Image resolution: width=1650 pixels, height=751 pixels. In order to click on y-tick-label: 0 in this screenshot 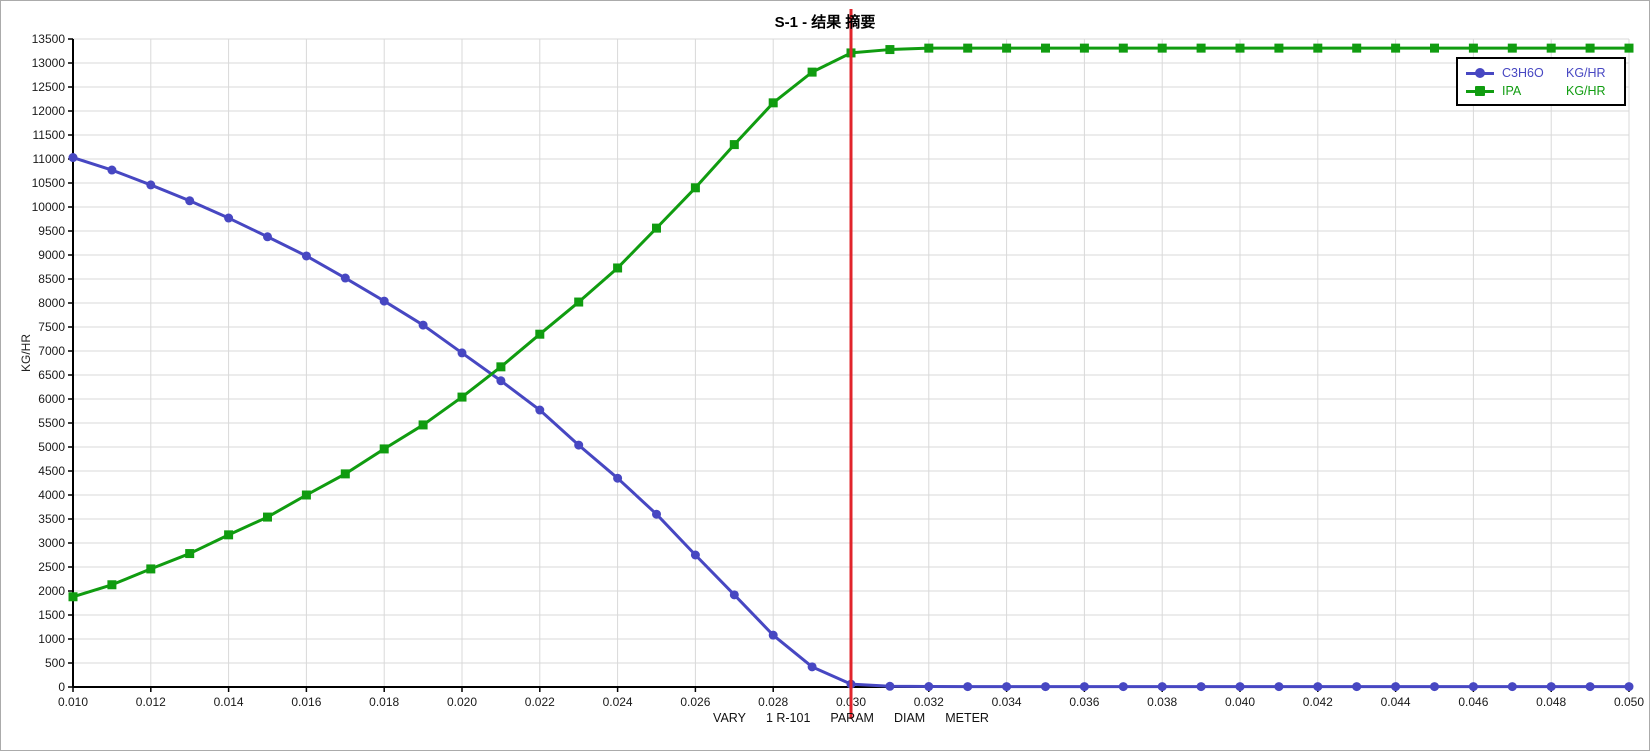, I will do `click(61, 687)`.